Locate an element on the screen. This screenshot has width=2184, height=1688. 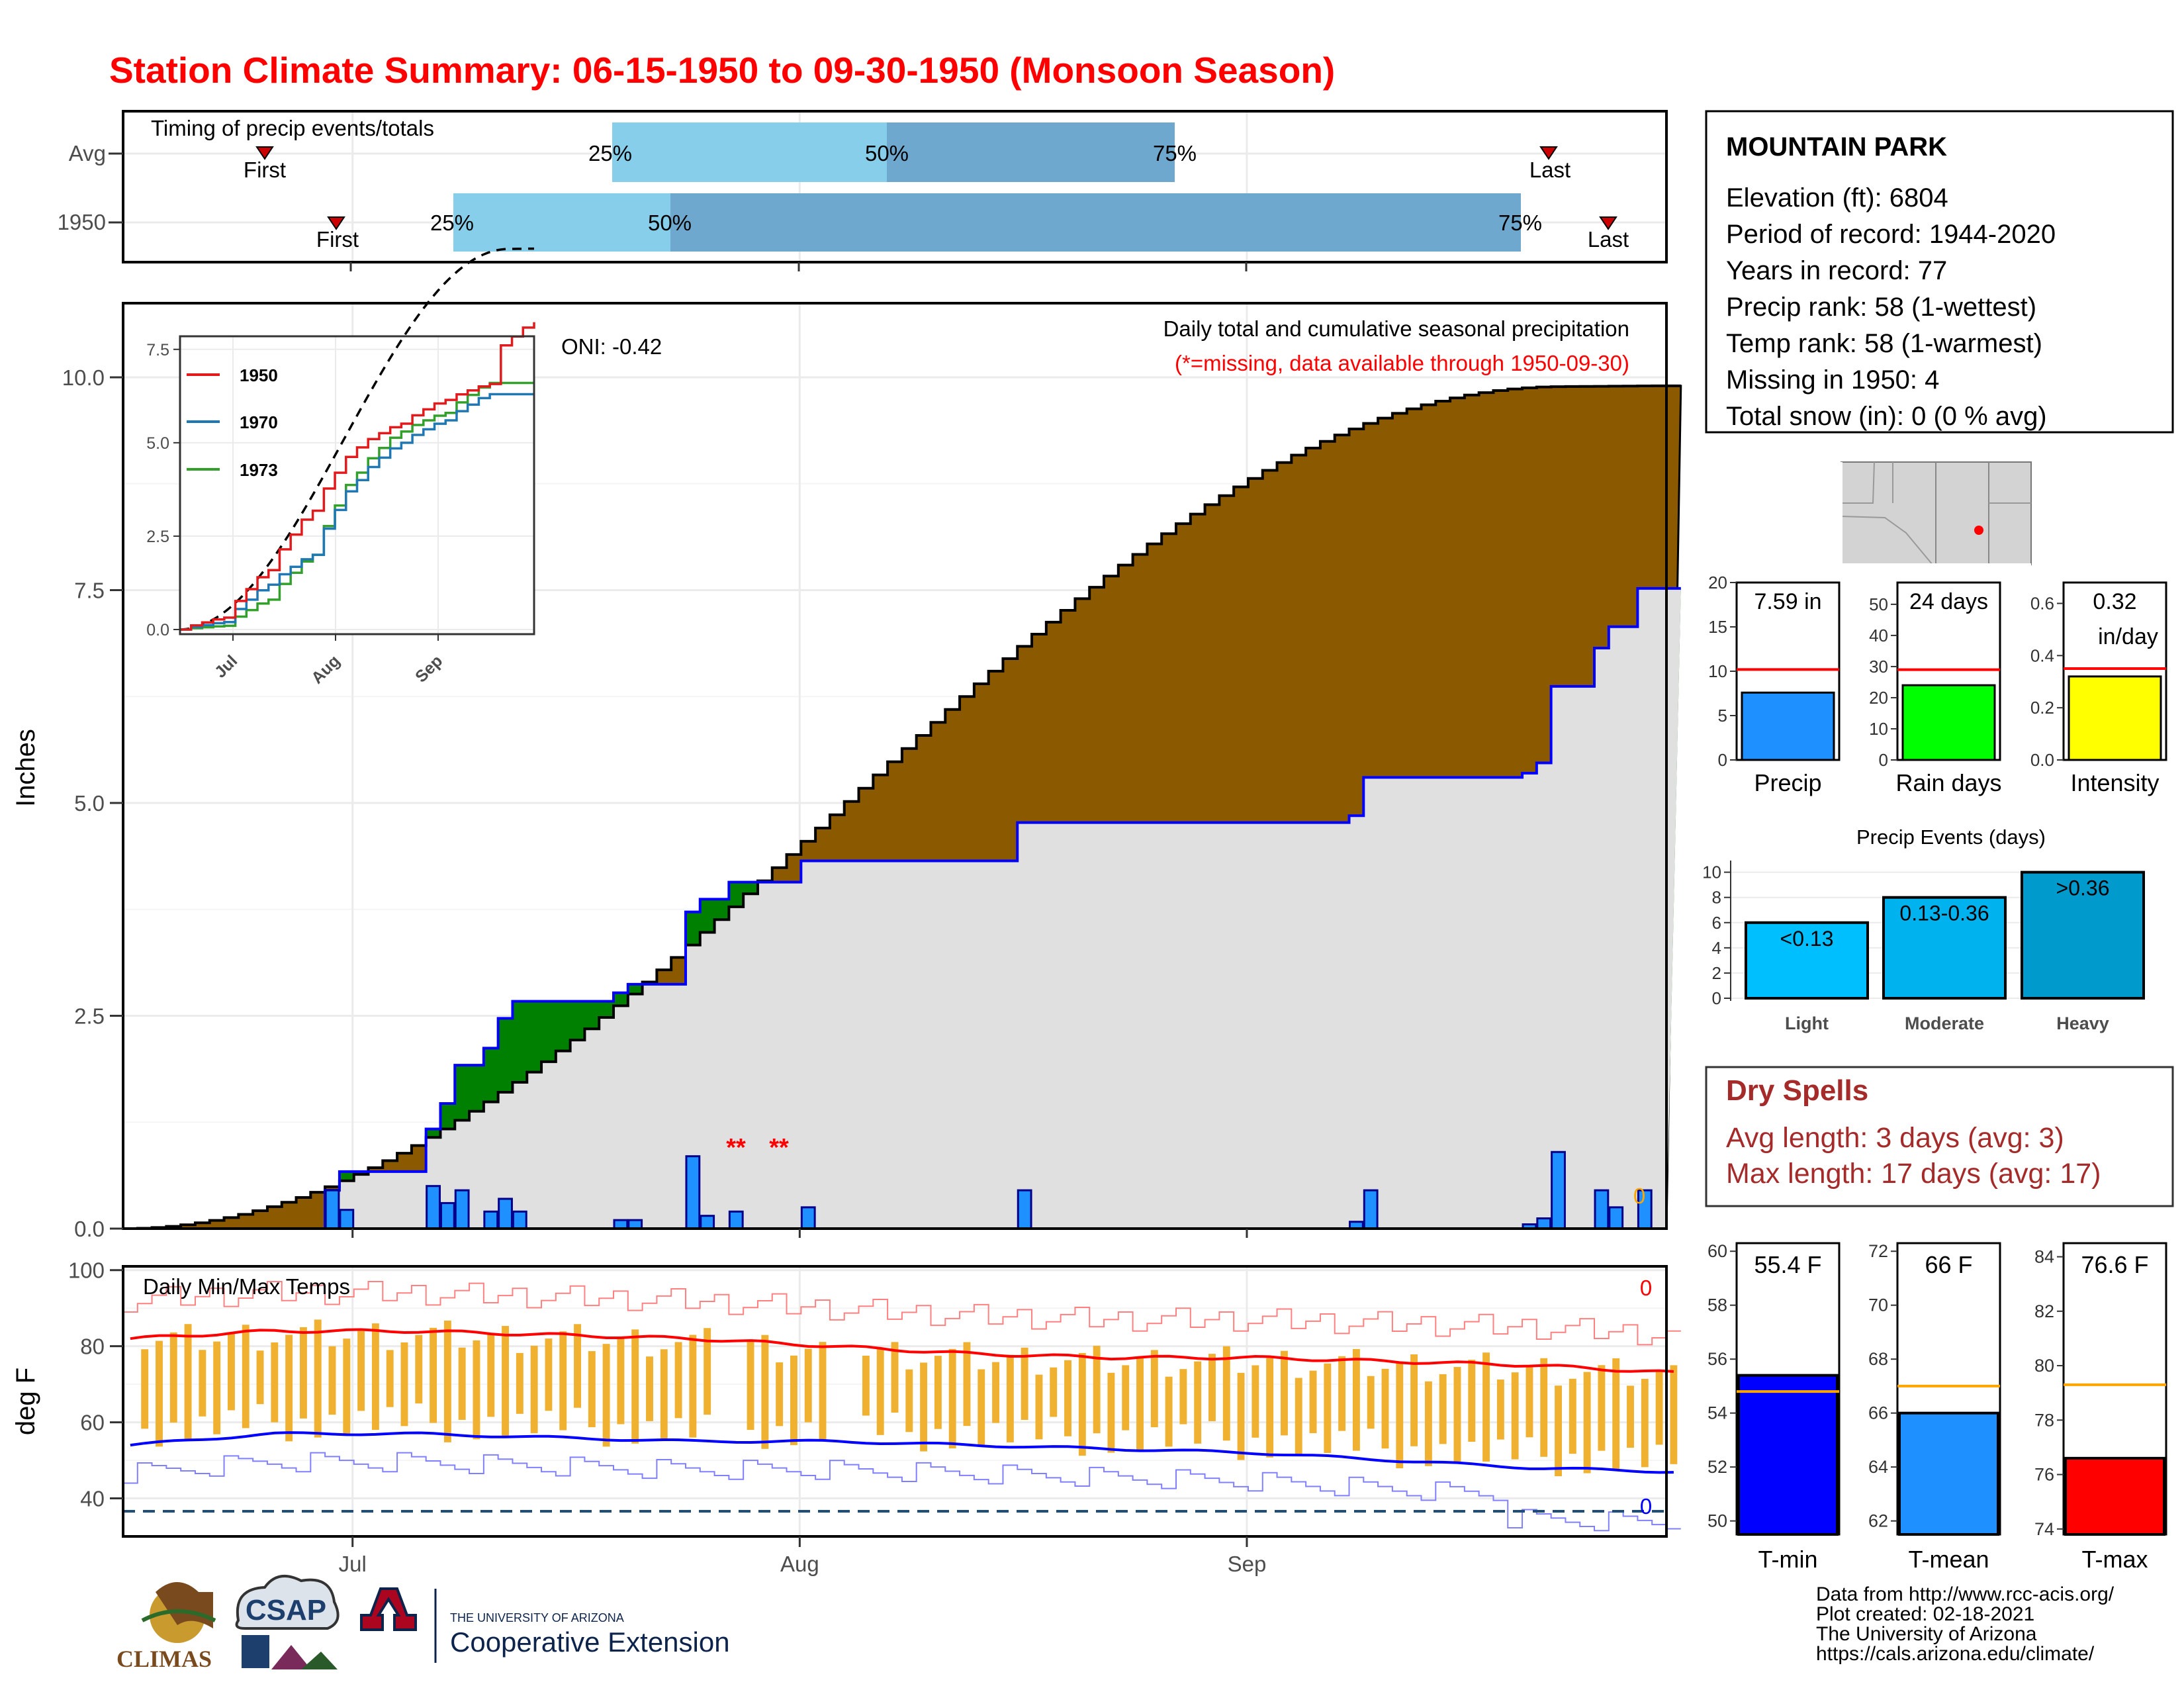
tick-label: 10 is located at coordinates (1712, 872).